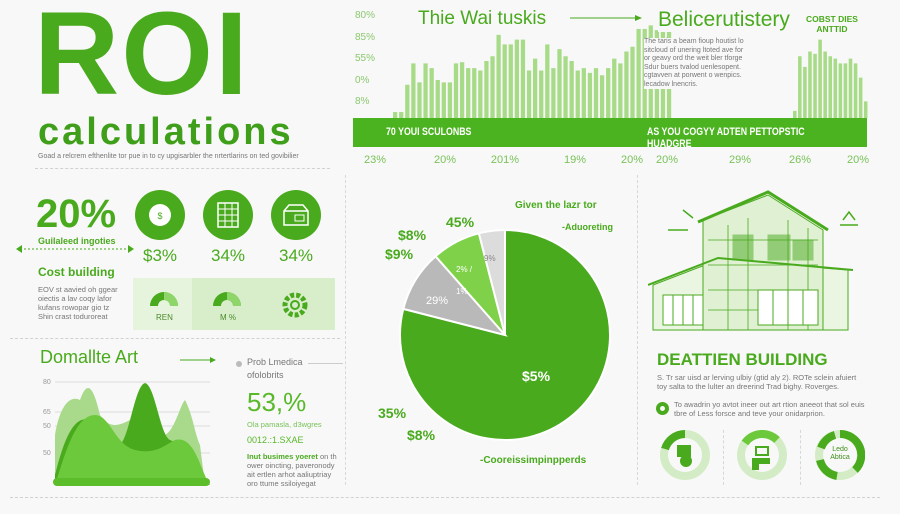  Describe the element at coordinates (297, 456) in the screenshot. I see `text-line: Inut busimes yoeret on th` at that location.